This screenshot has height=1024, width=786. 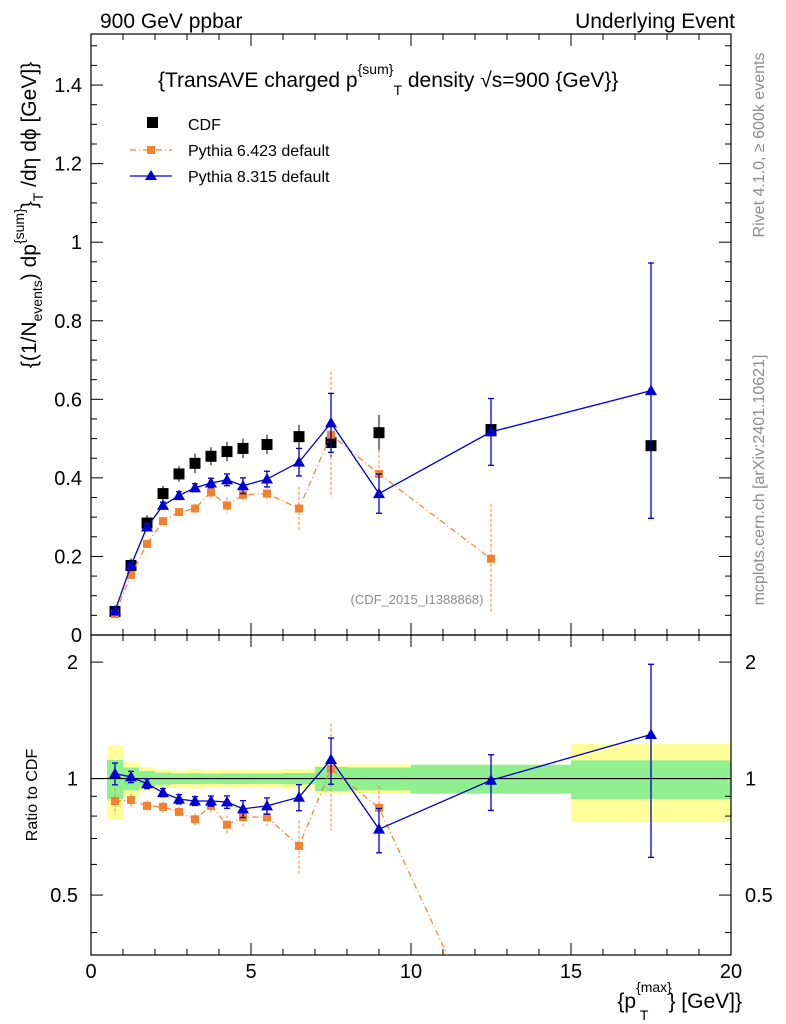 I want to click on y-tick-label-1: 0.2, so click(x=68, y=557).